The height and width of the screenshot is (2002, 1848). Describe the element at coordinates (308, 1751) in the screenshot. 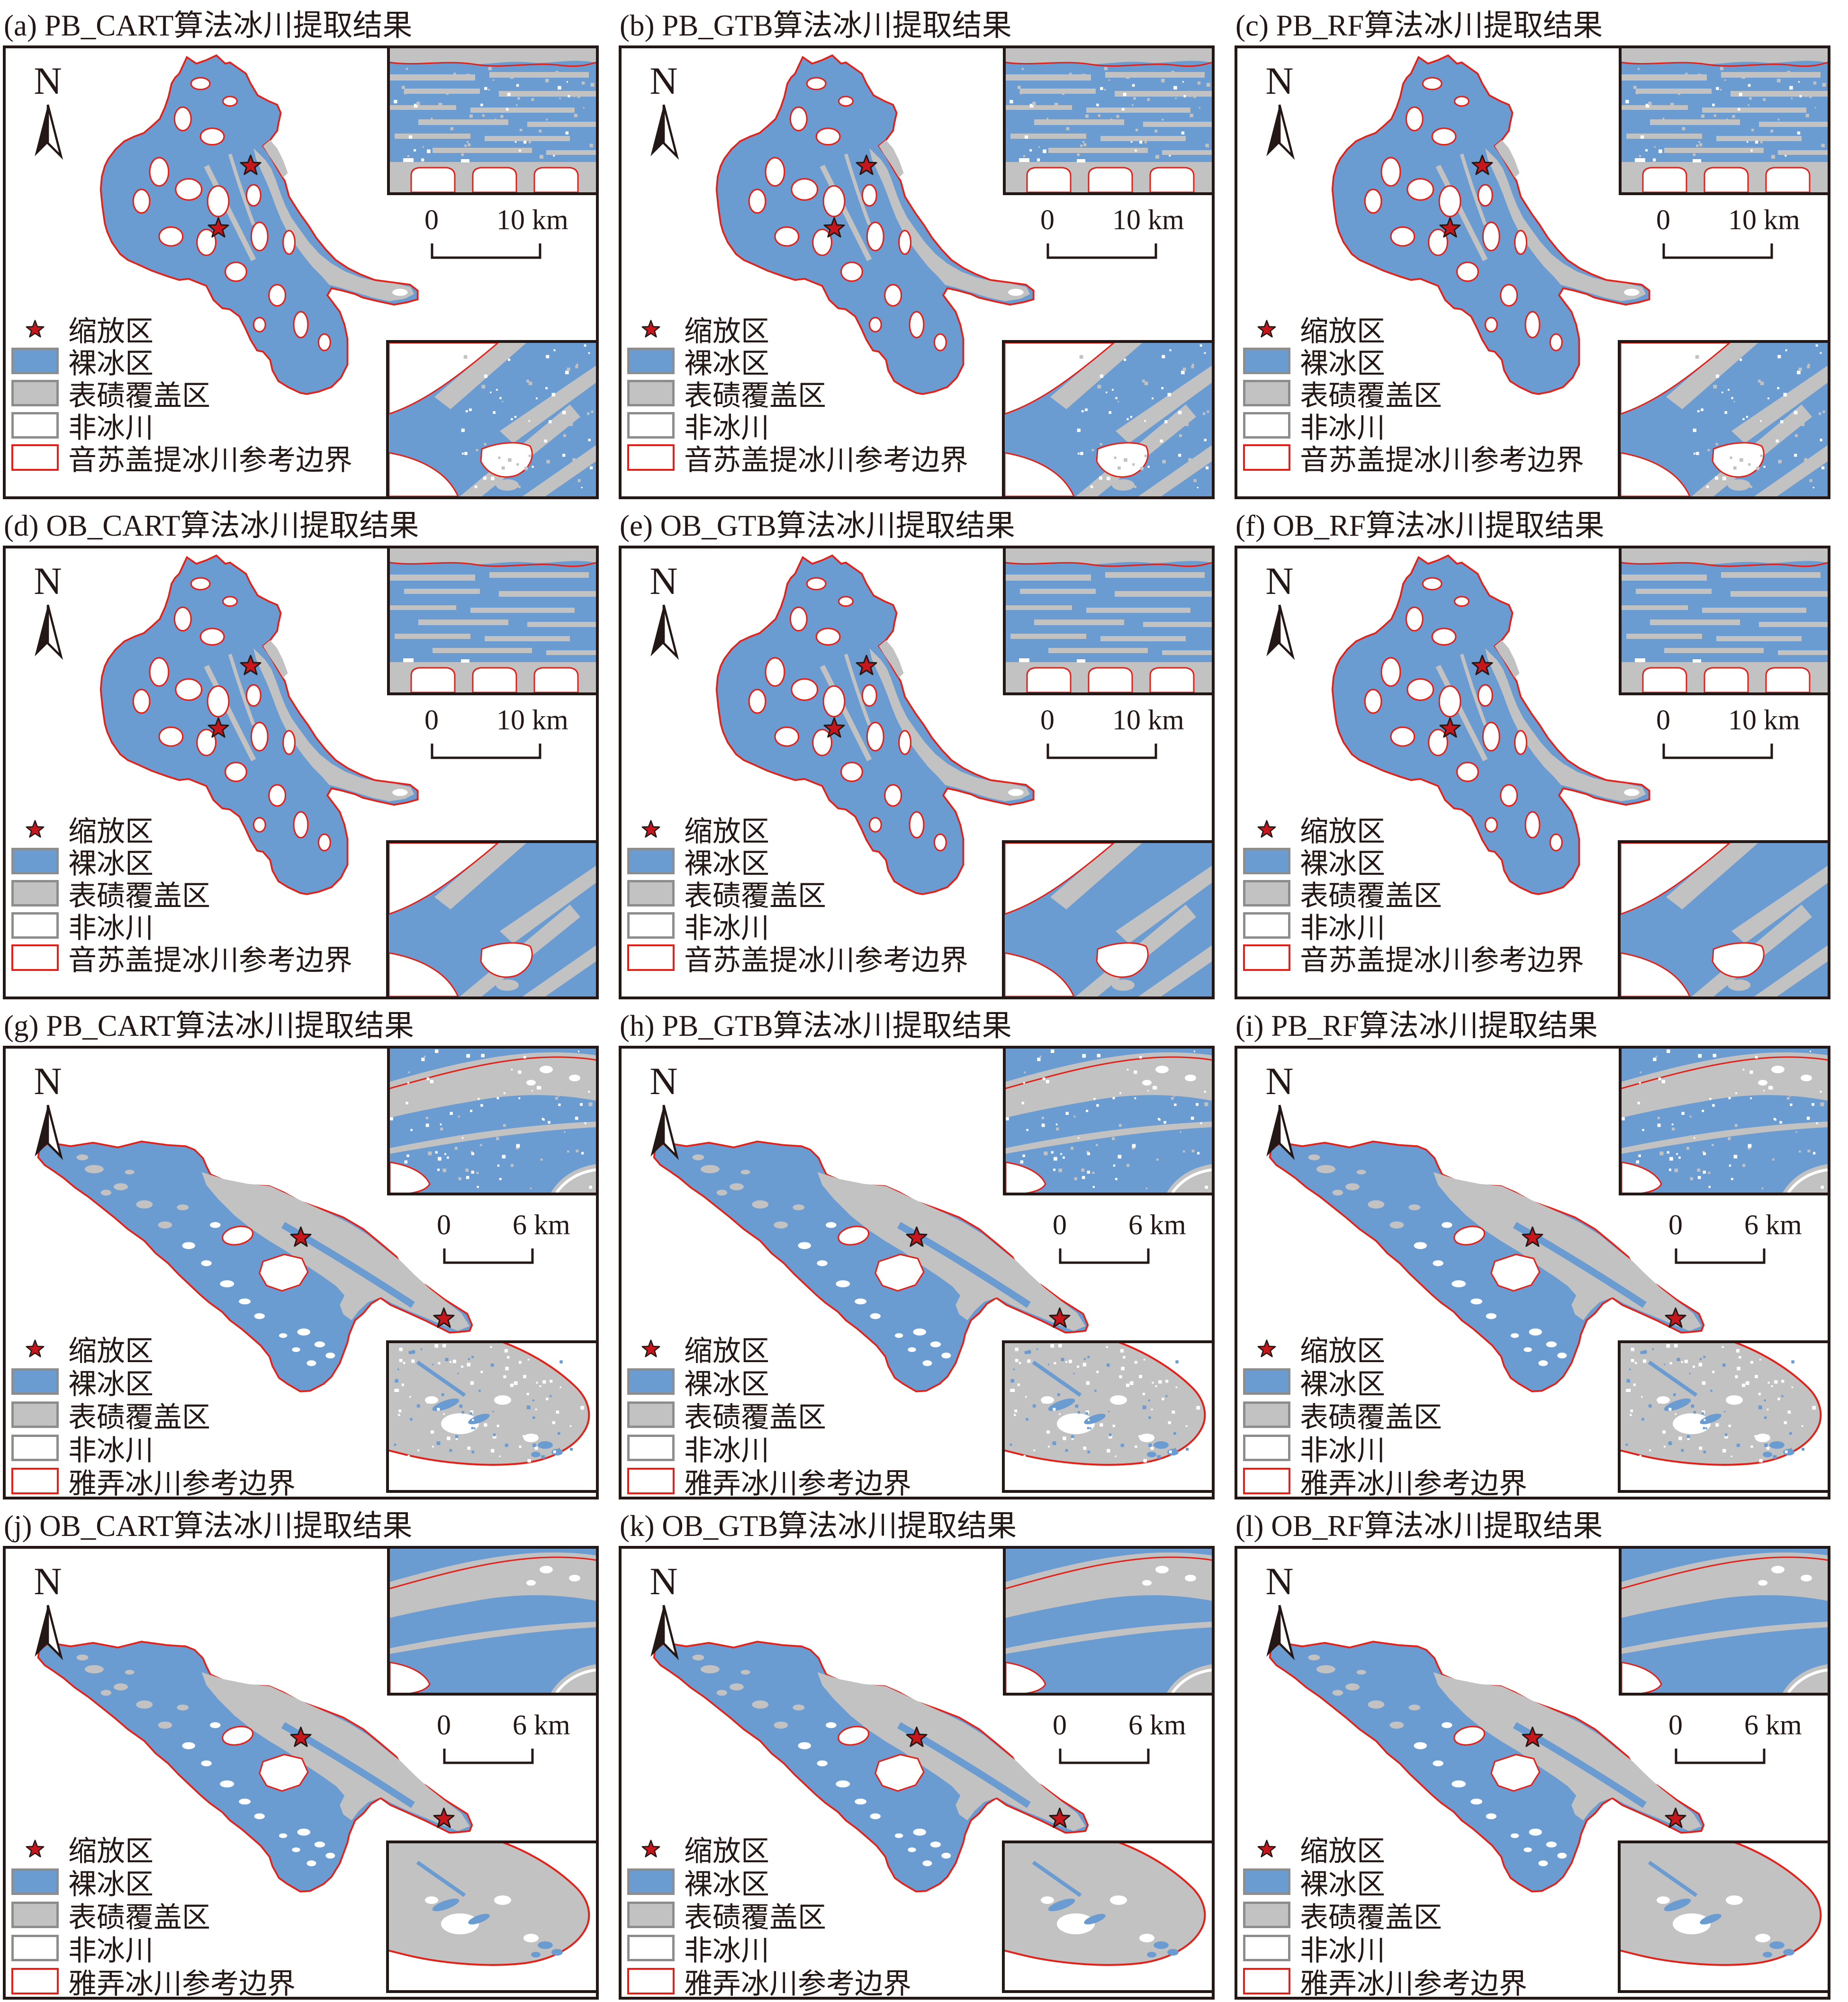

I see `map-panel: (j) OB_CART算法冰川提取结果` at that location.